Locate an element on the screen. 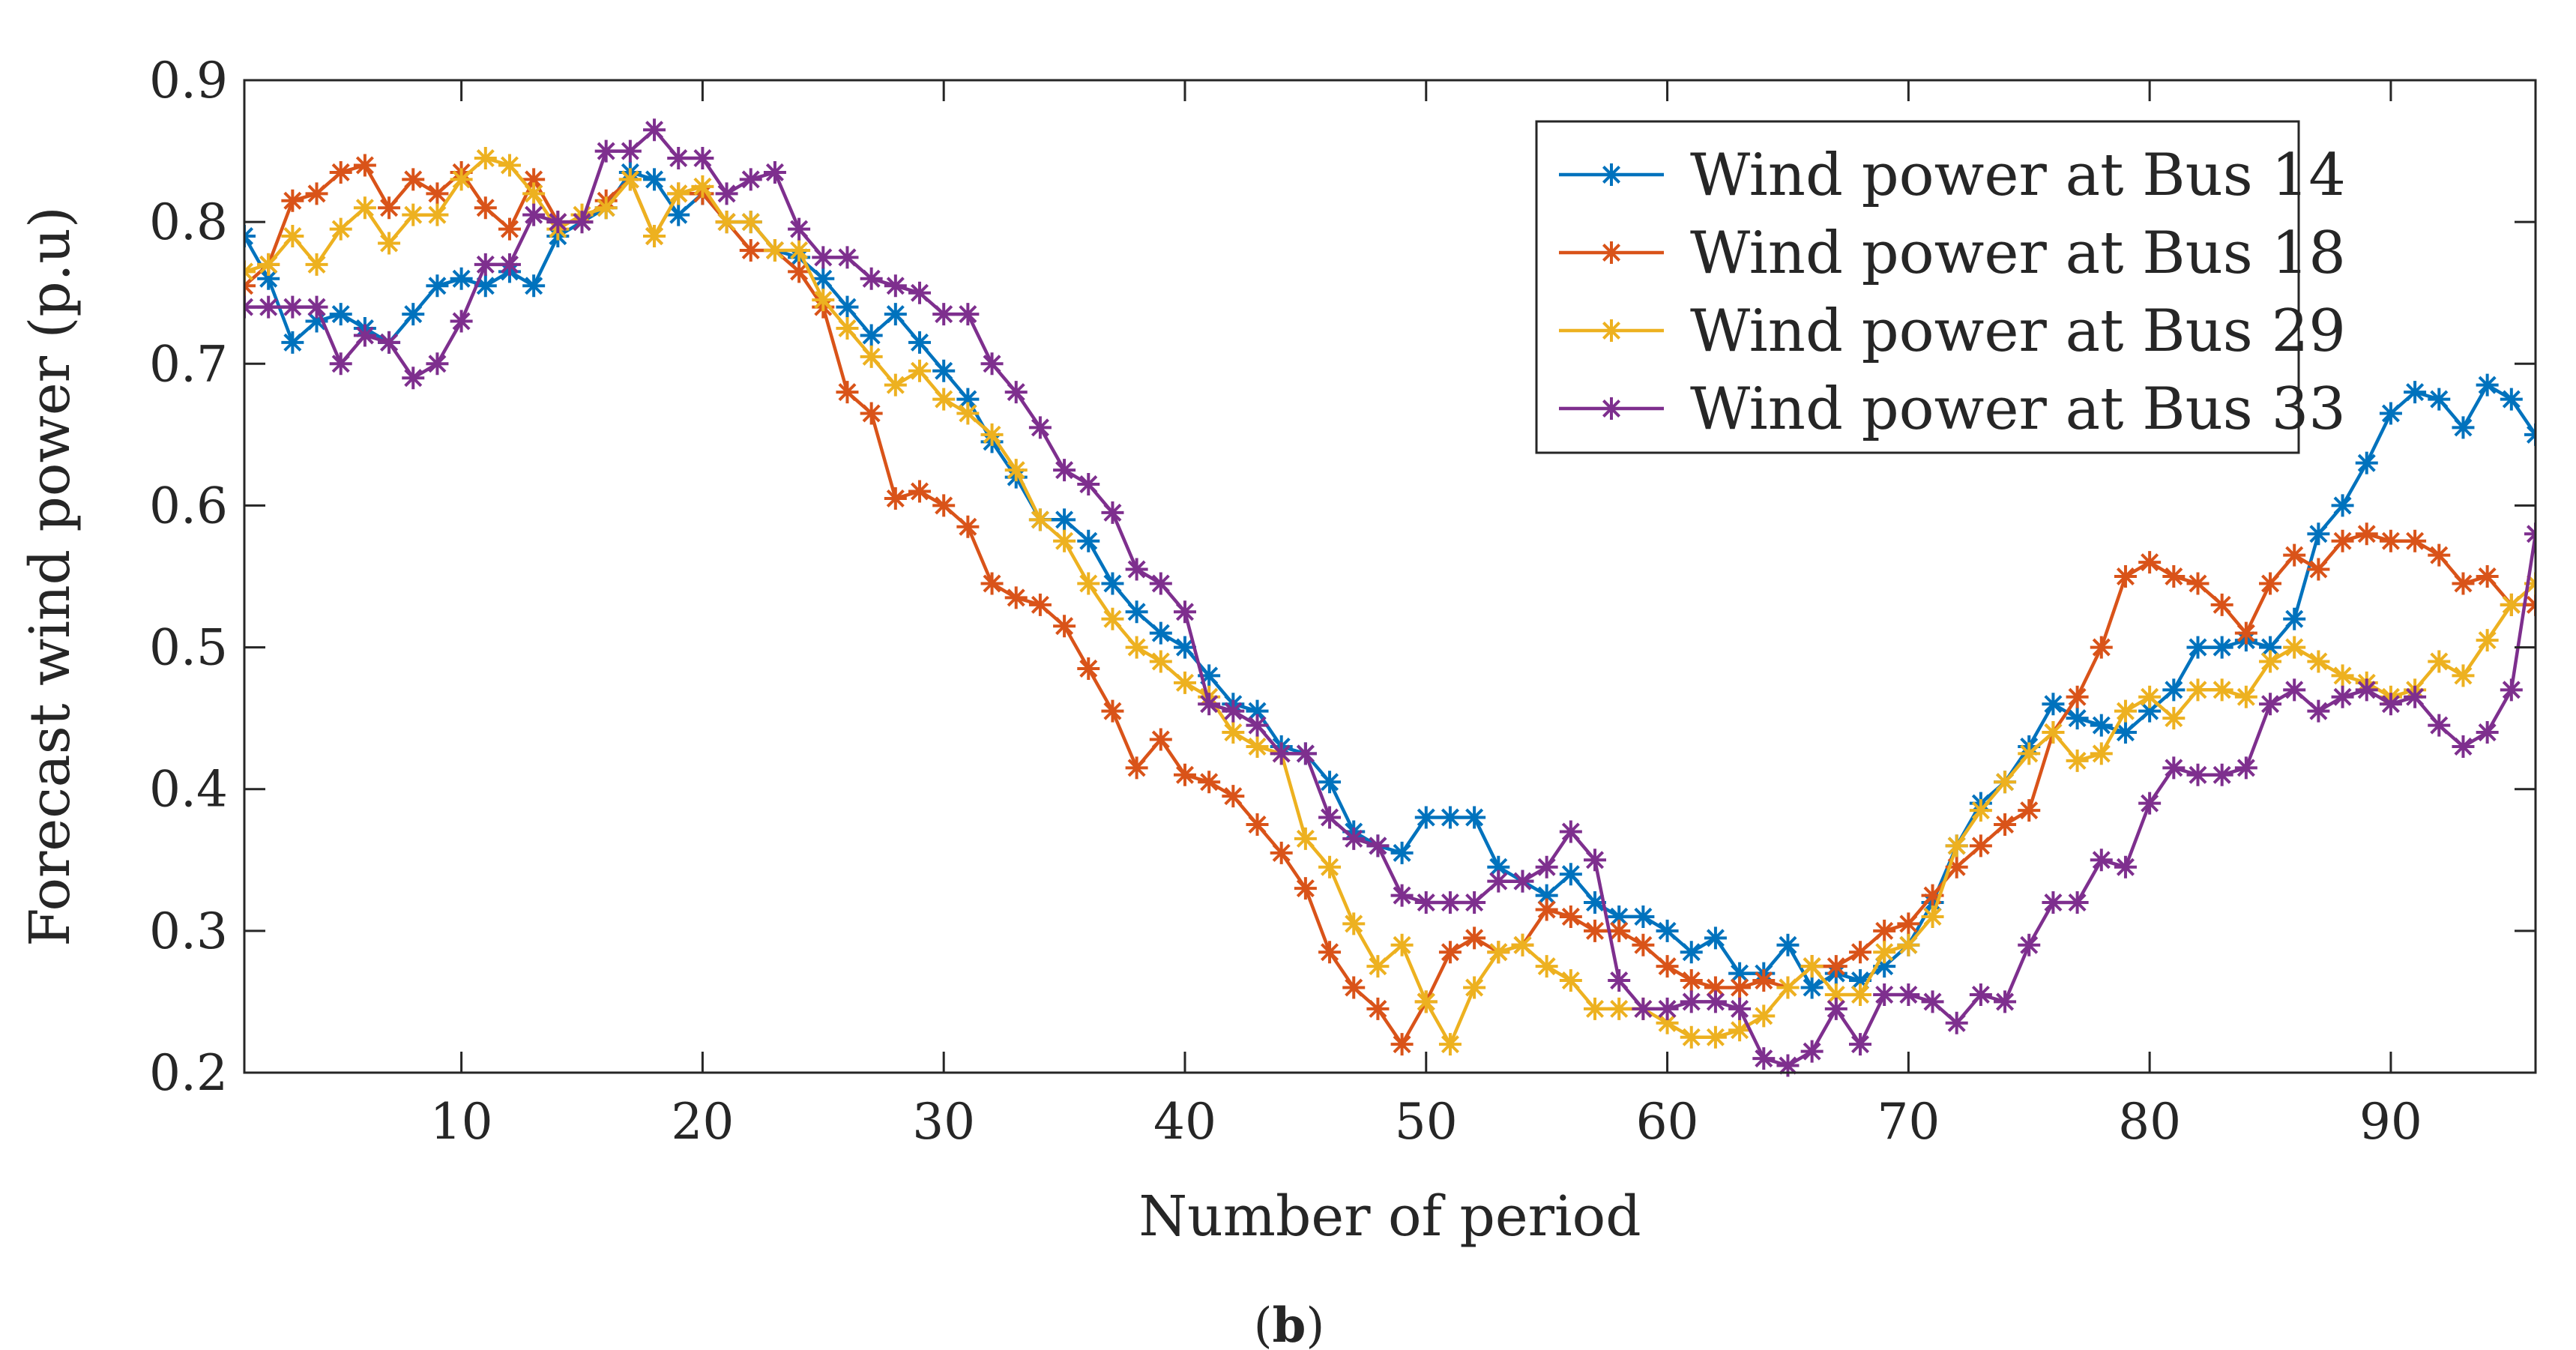 This screenshot has width=2576, height=1350. legend-label: Wind power at Bus 14 is located at coordinates (2018, 175).